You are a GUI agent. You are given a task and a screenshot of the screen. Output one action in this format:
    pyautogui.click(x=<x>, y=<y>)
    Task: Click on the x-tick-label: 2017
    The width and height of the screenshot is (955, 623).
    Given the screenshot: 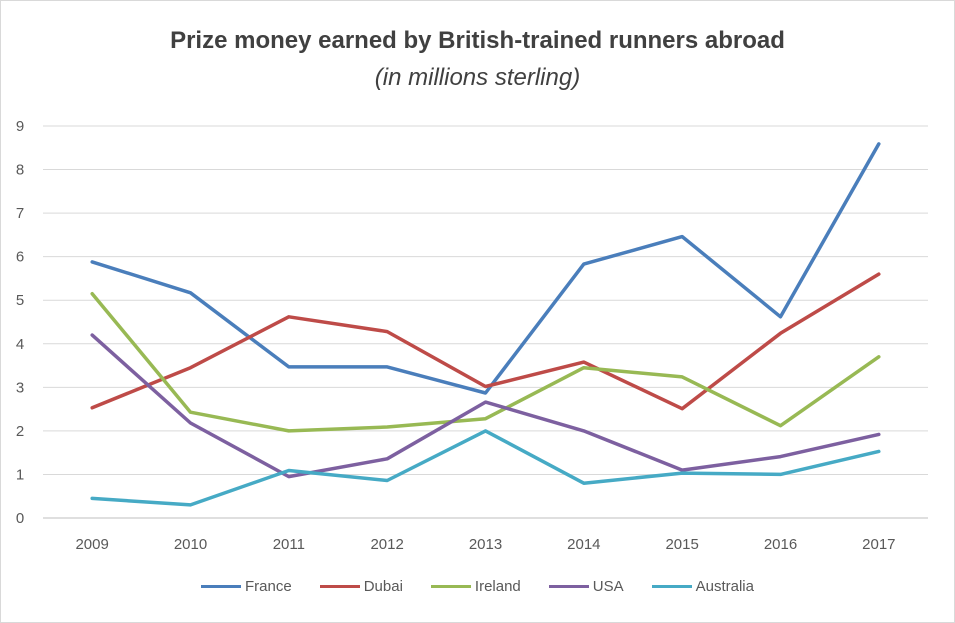 What is the action you would take?
    pyautogui.click(x=878, y=544)
    